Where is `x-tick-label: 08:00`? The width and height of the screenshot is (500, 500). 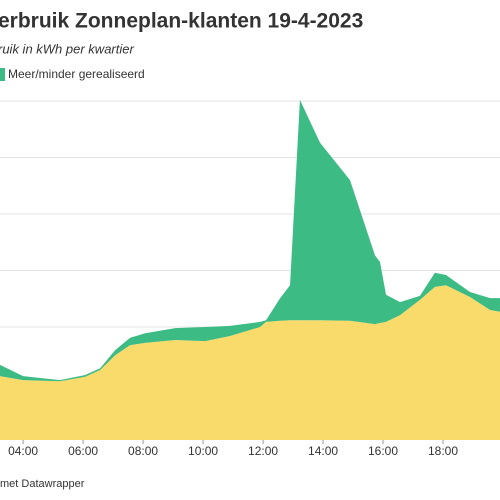 x-tick-label: 08:00 is located at coordinates (143, 451).